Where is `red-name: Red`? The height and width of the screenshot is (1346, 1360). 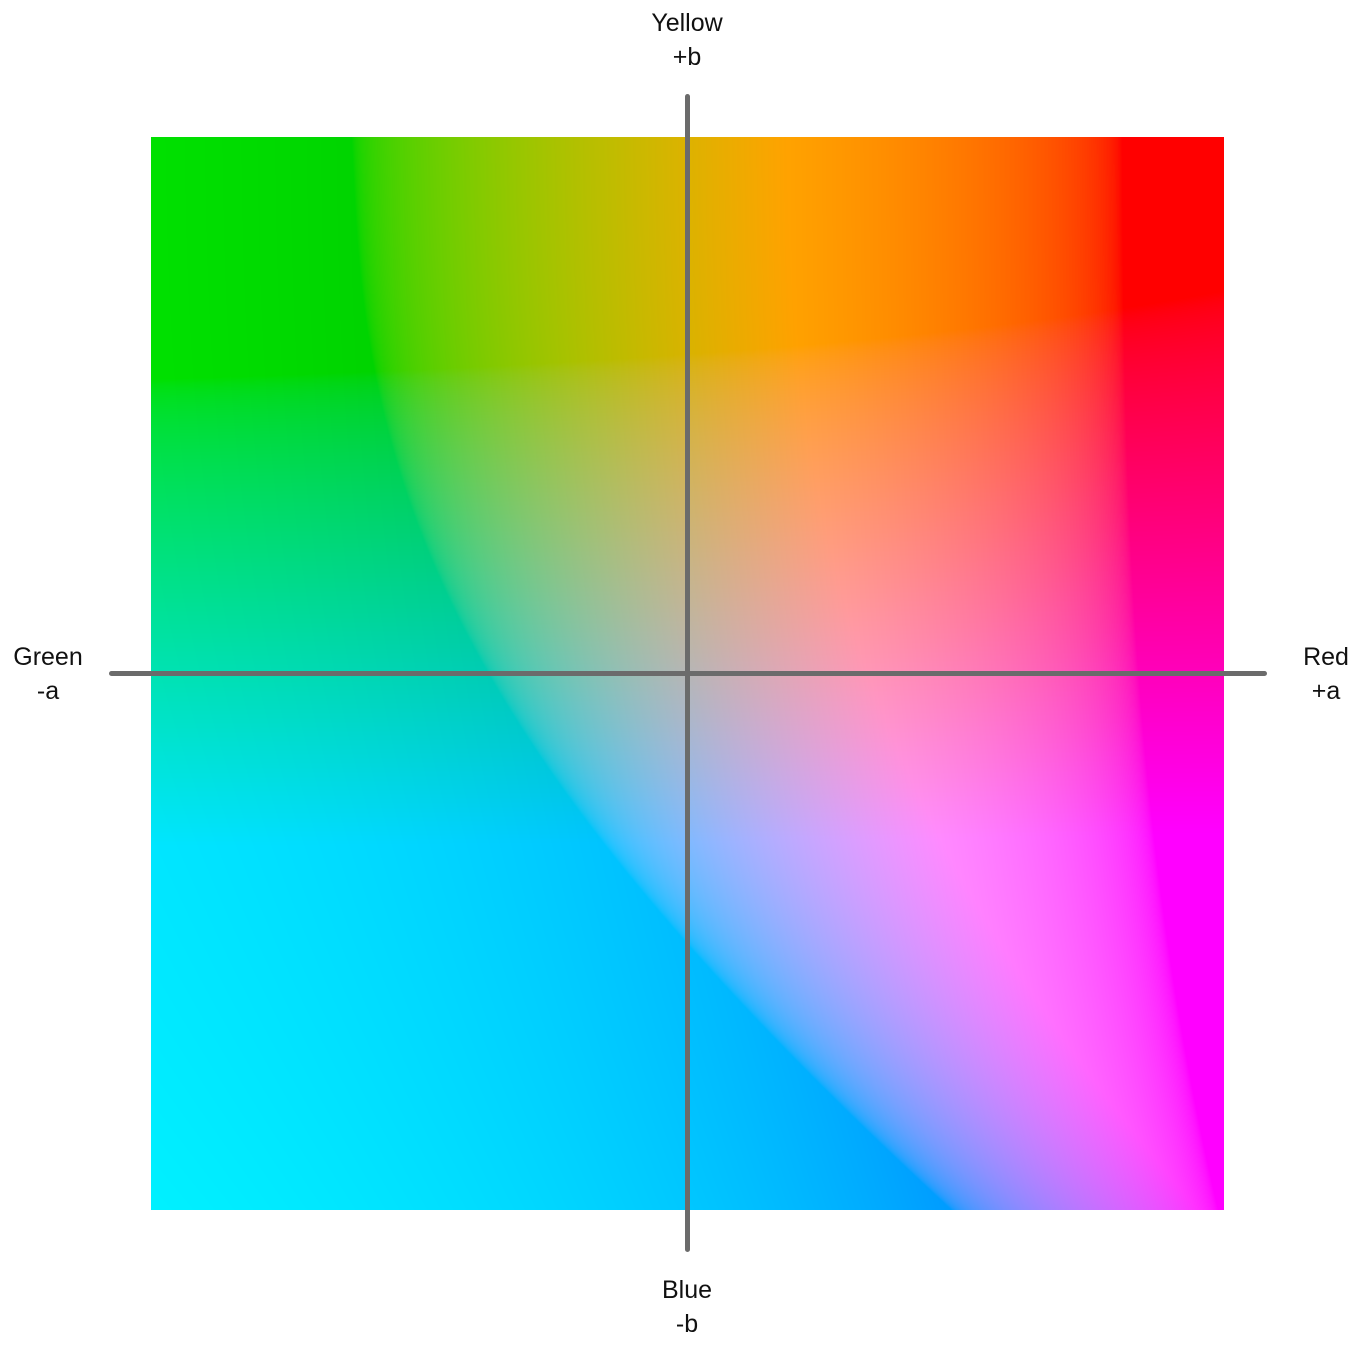 red-name: Red is located at coordinates (1326, 657).